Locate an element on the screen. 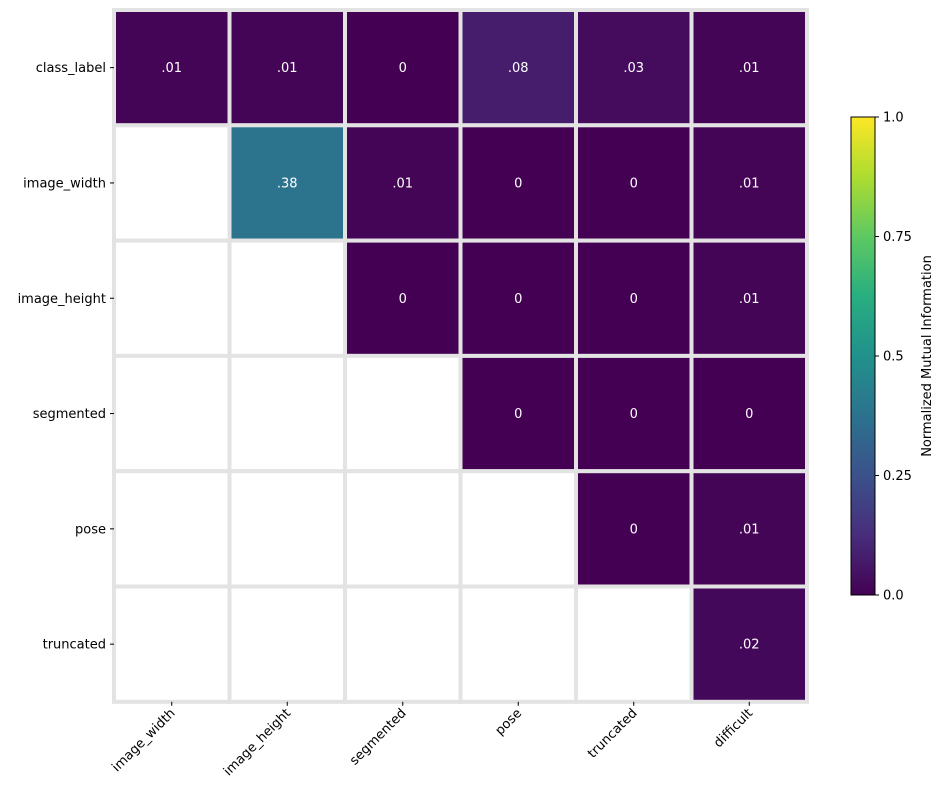 The image size is (944, 799). colorbar-tick-label: 0.25 is located at coordinates (897, 476).